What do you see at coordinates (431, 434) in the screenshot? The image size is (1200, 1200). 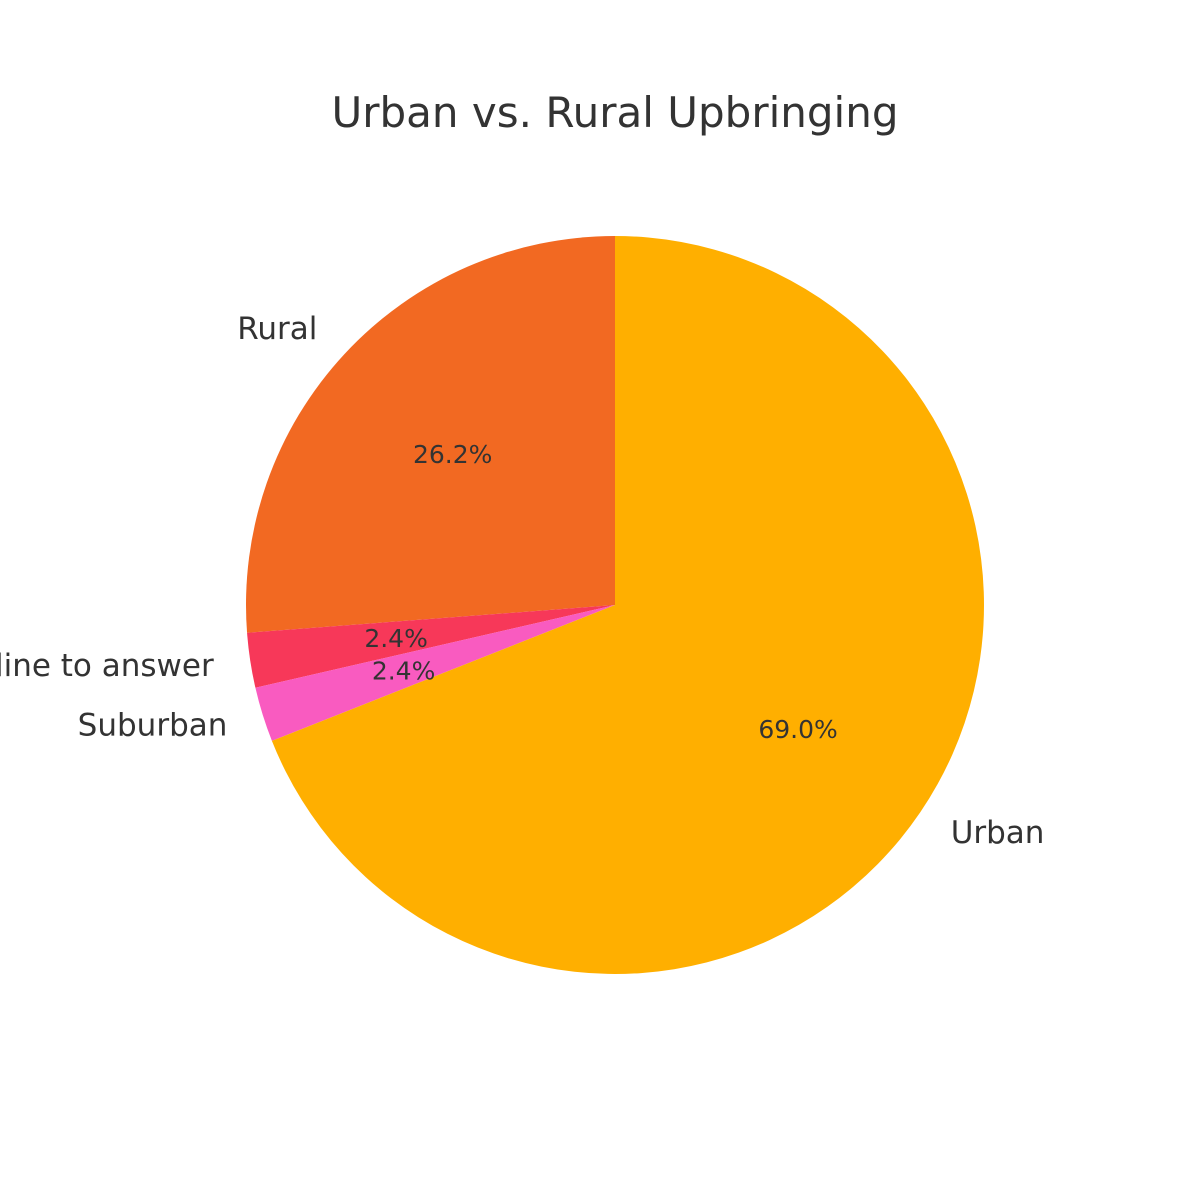 I see `pie-slice-rural` at bounding box center [431, 434].